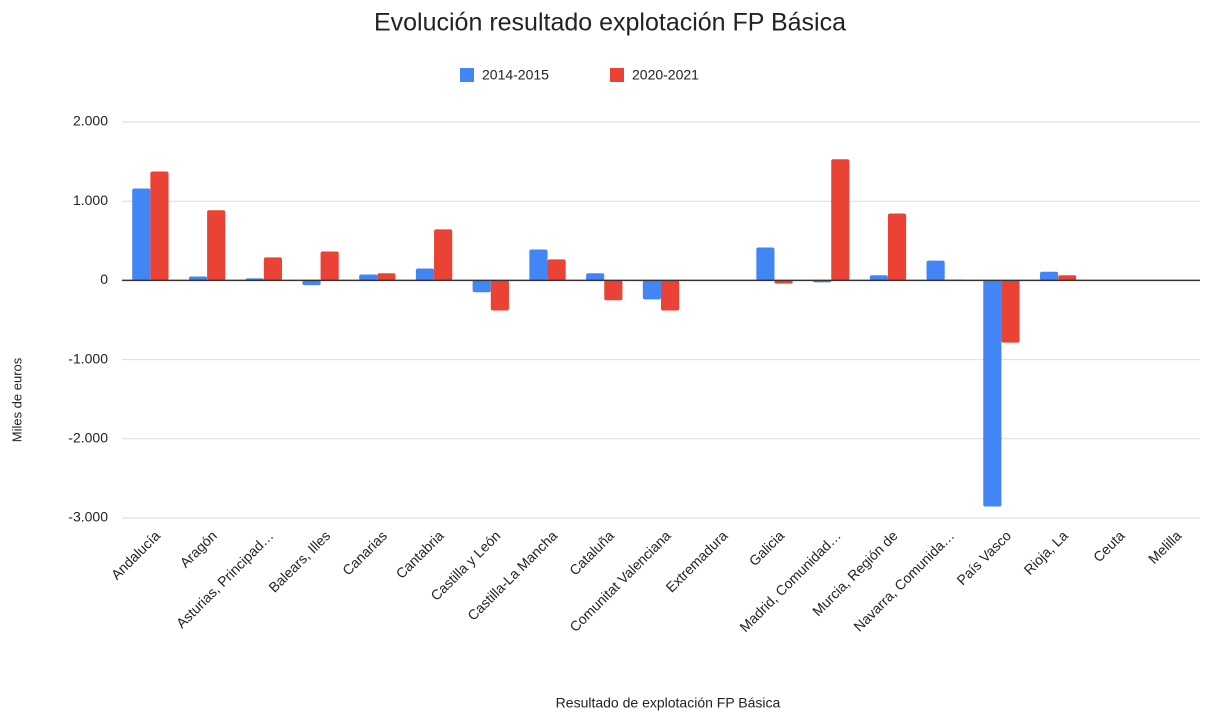 This screenshot has height=721, width=1213. Describe the element at coordinates (364, 552) in the screenshot. I see `x-tick-label: Canarias` at that location.